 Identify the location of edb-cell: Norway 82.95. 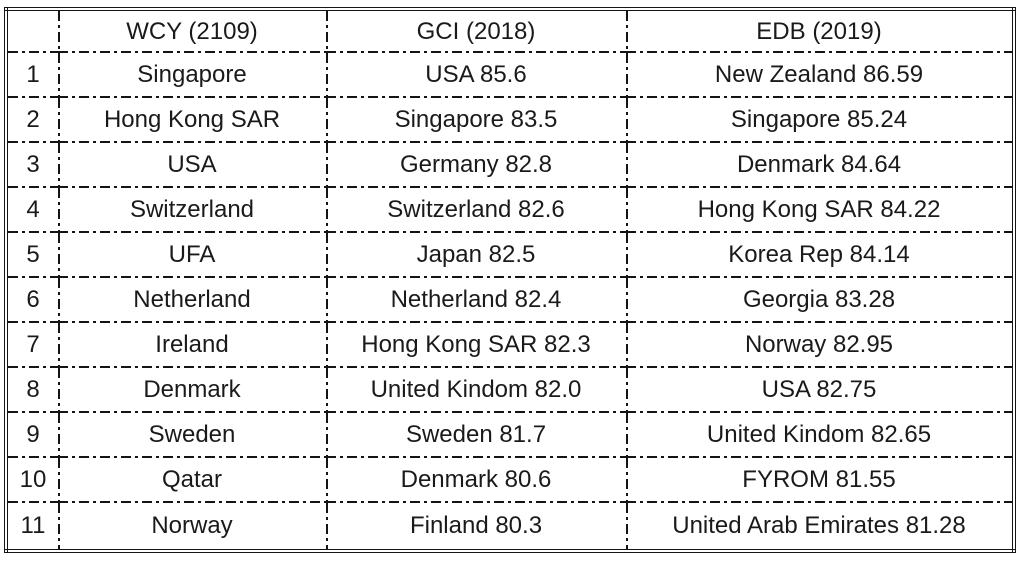
(820, 345).